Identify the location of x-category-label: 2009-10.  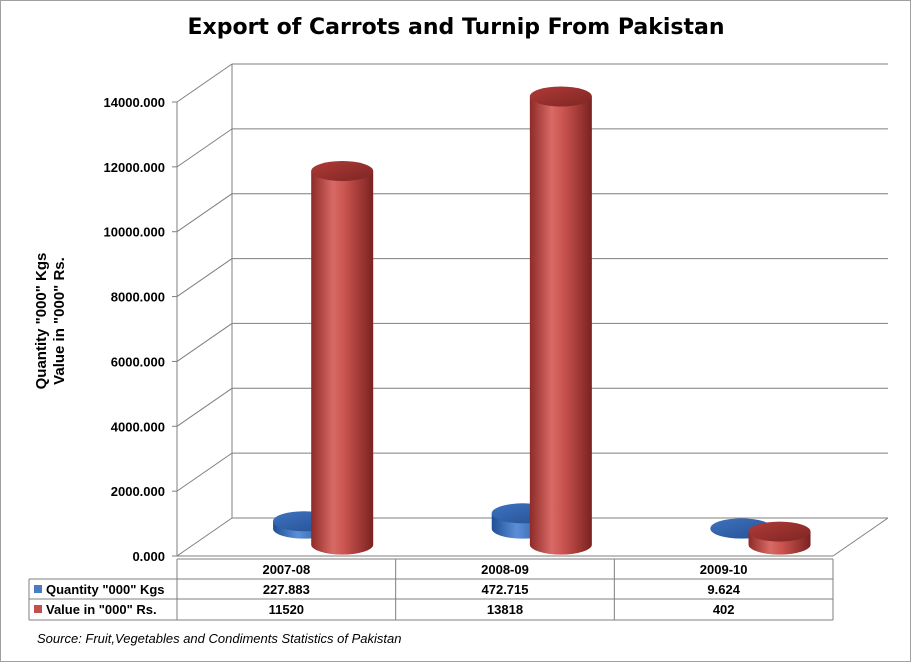
(724, 569).